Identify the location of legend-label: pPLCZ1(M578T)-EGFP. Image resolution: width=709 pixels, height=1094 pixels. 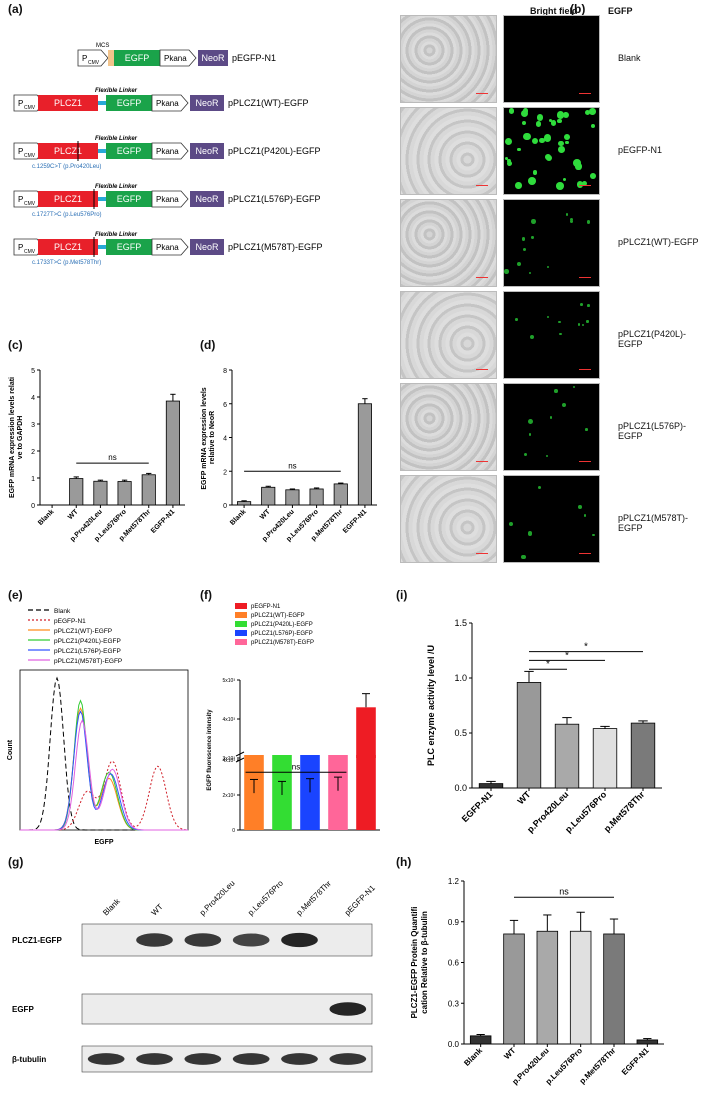
(88, 661).